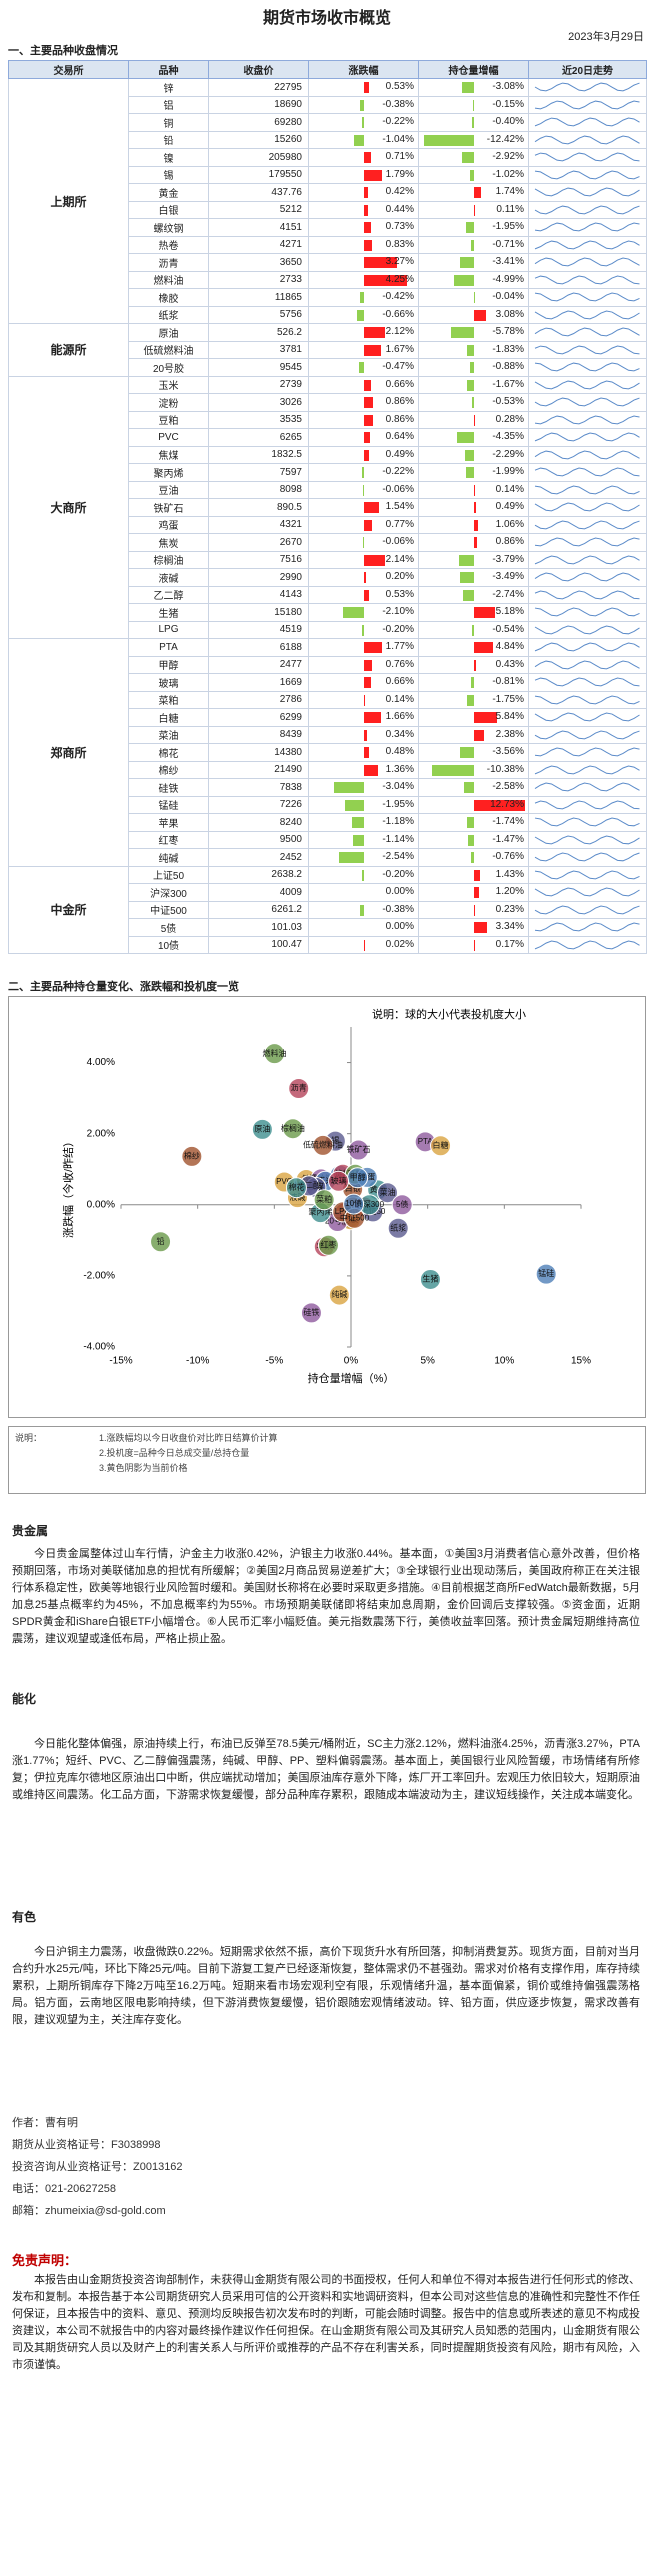 The height and width of the screenshot is (2561, 654). Describe the element at coordinates (398, 314) in the screenshot. I see `value-label: -0.66%` at that location.